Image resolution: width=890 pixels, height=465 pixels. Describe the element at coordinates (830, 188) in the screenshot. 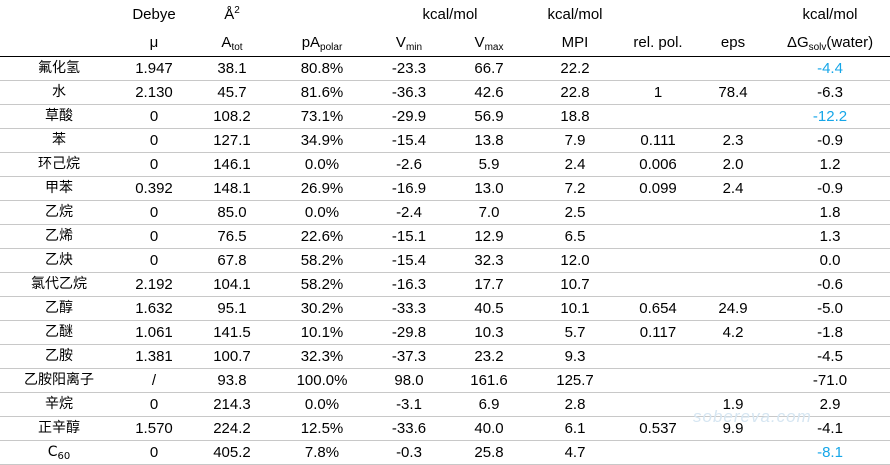

I see `cell-dg: -0.9` at that location.